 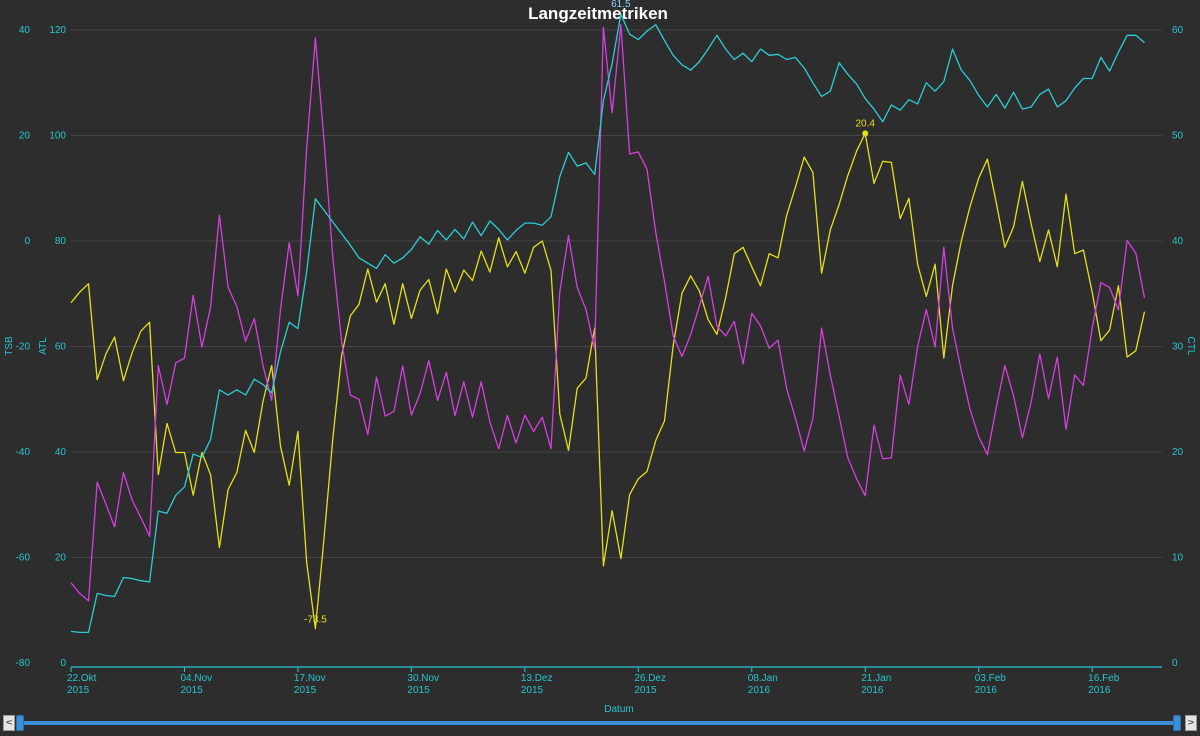 What do you see at coordinates (763, 678) in the screenshot?
I see `x-tick-label: 08.Jan` at bounding box center [763, 678].